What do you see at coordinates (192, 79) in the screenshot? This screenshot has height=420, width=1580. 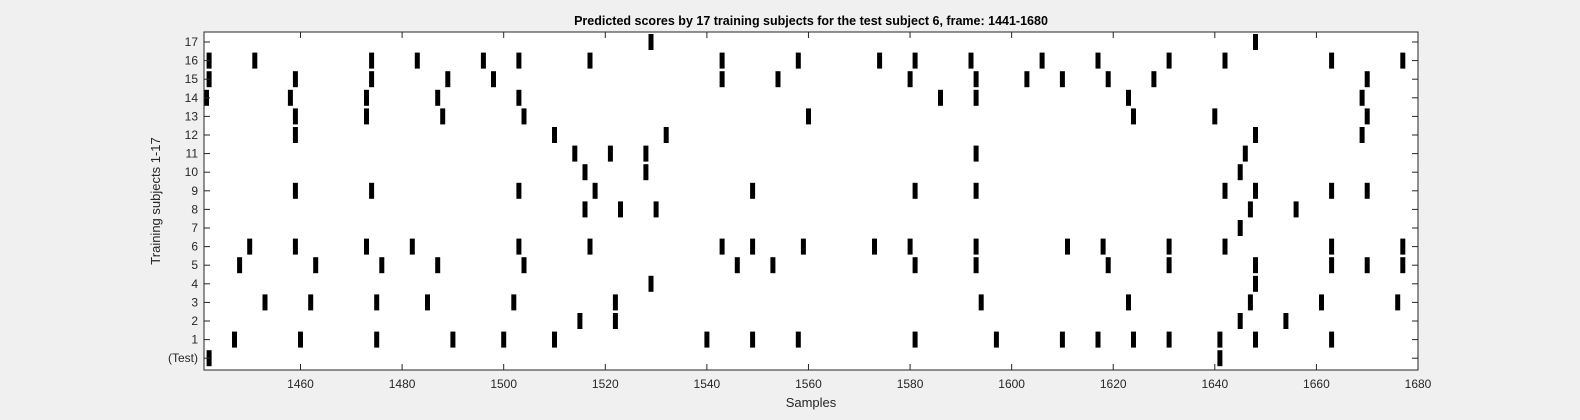 I see `y-tick-label-15: 15` at bounding box center [192, 79].